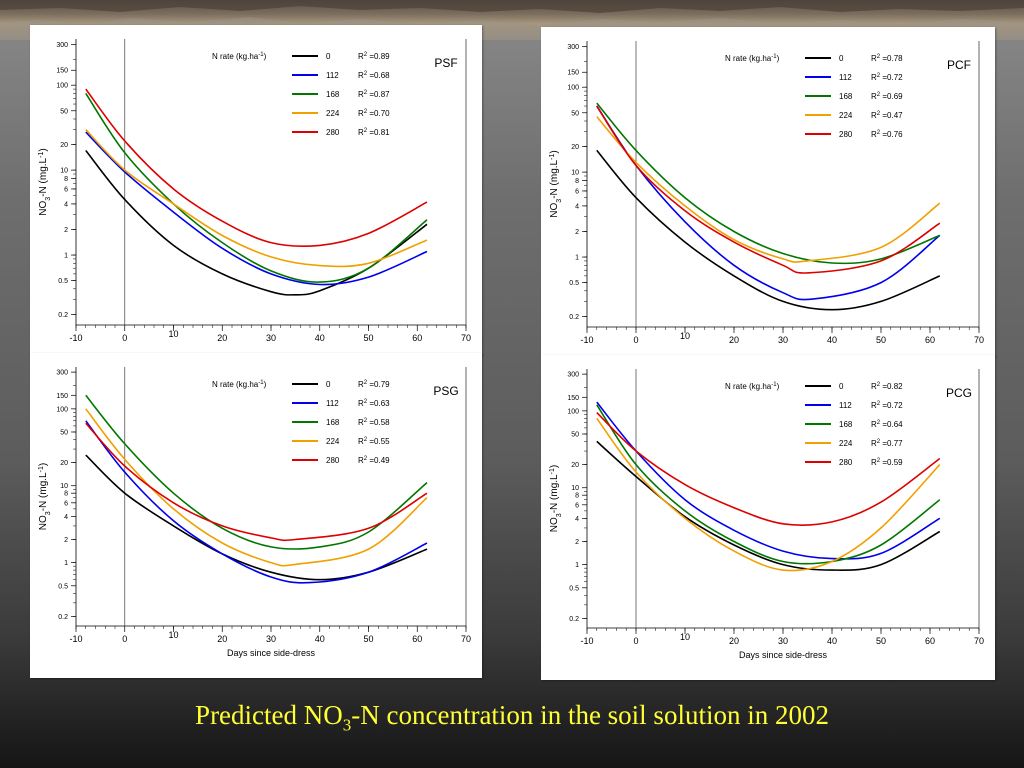 This screenshot has width=1024, height=768. Describe the element at coordinates (445, 63) in the screenshot. I see `chart-title: PSF` at that location.